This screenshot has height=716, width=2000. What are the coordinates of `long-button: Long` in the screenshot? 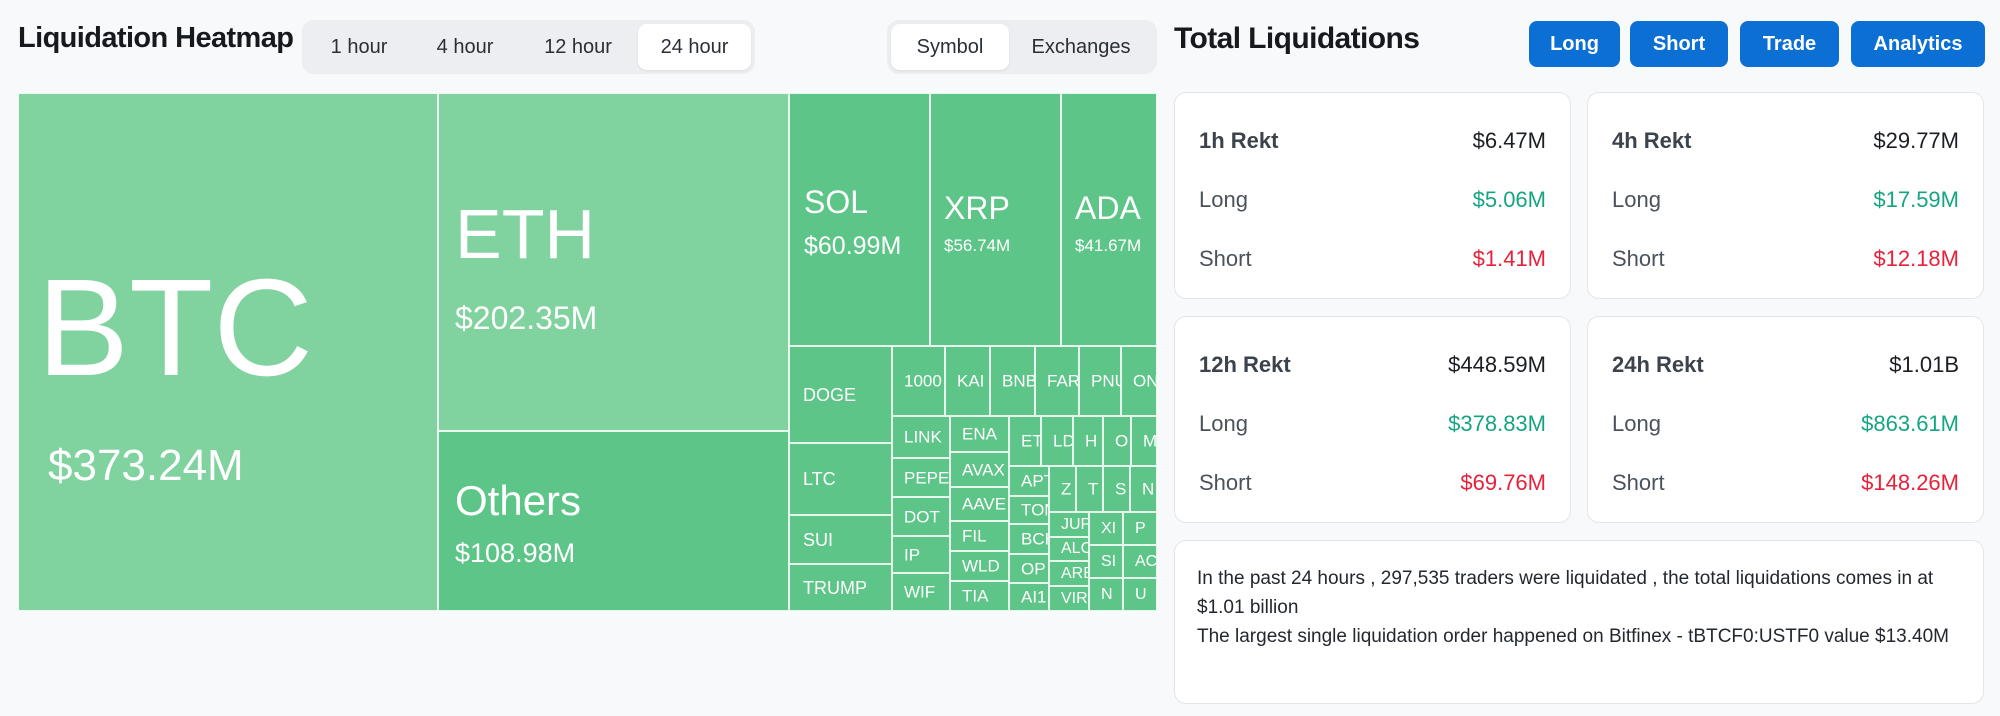 It's located at (1574, 44).